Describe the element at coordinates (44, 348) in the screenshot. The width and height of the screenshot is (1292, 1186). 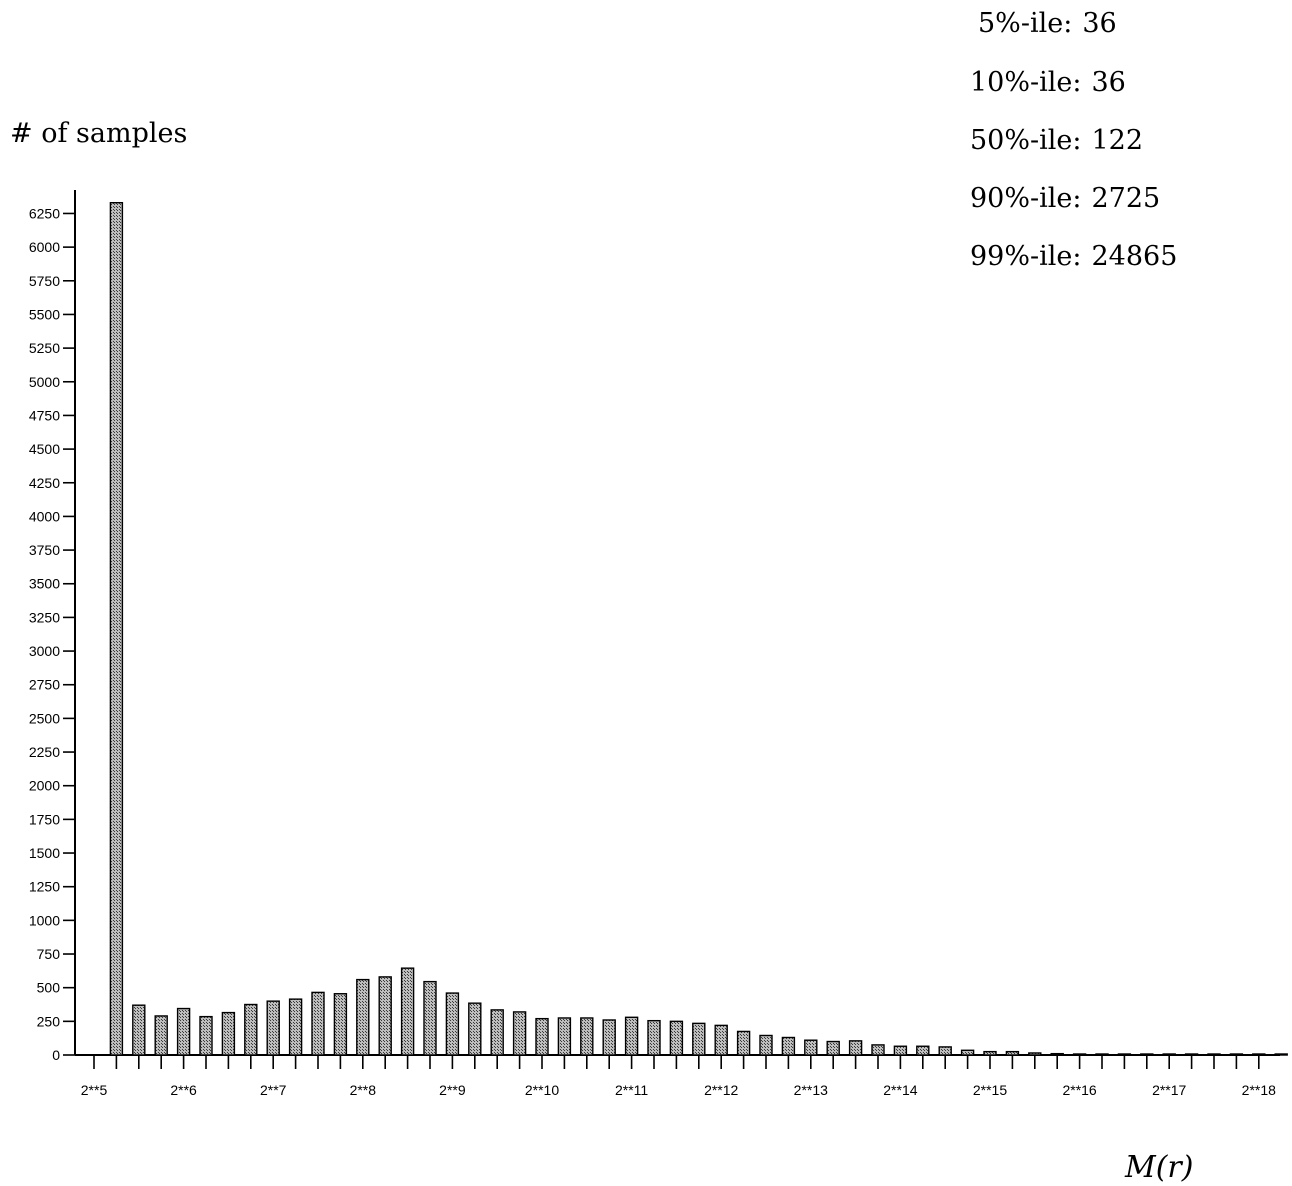
I see `y-tick-label: 5250` at that location.